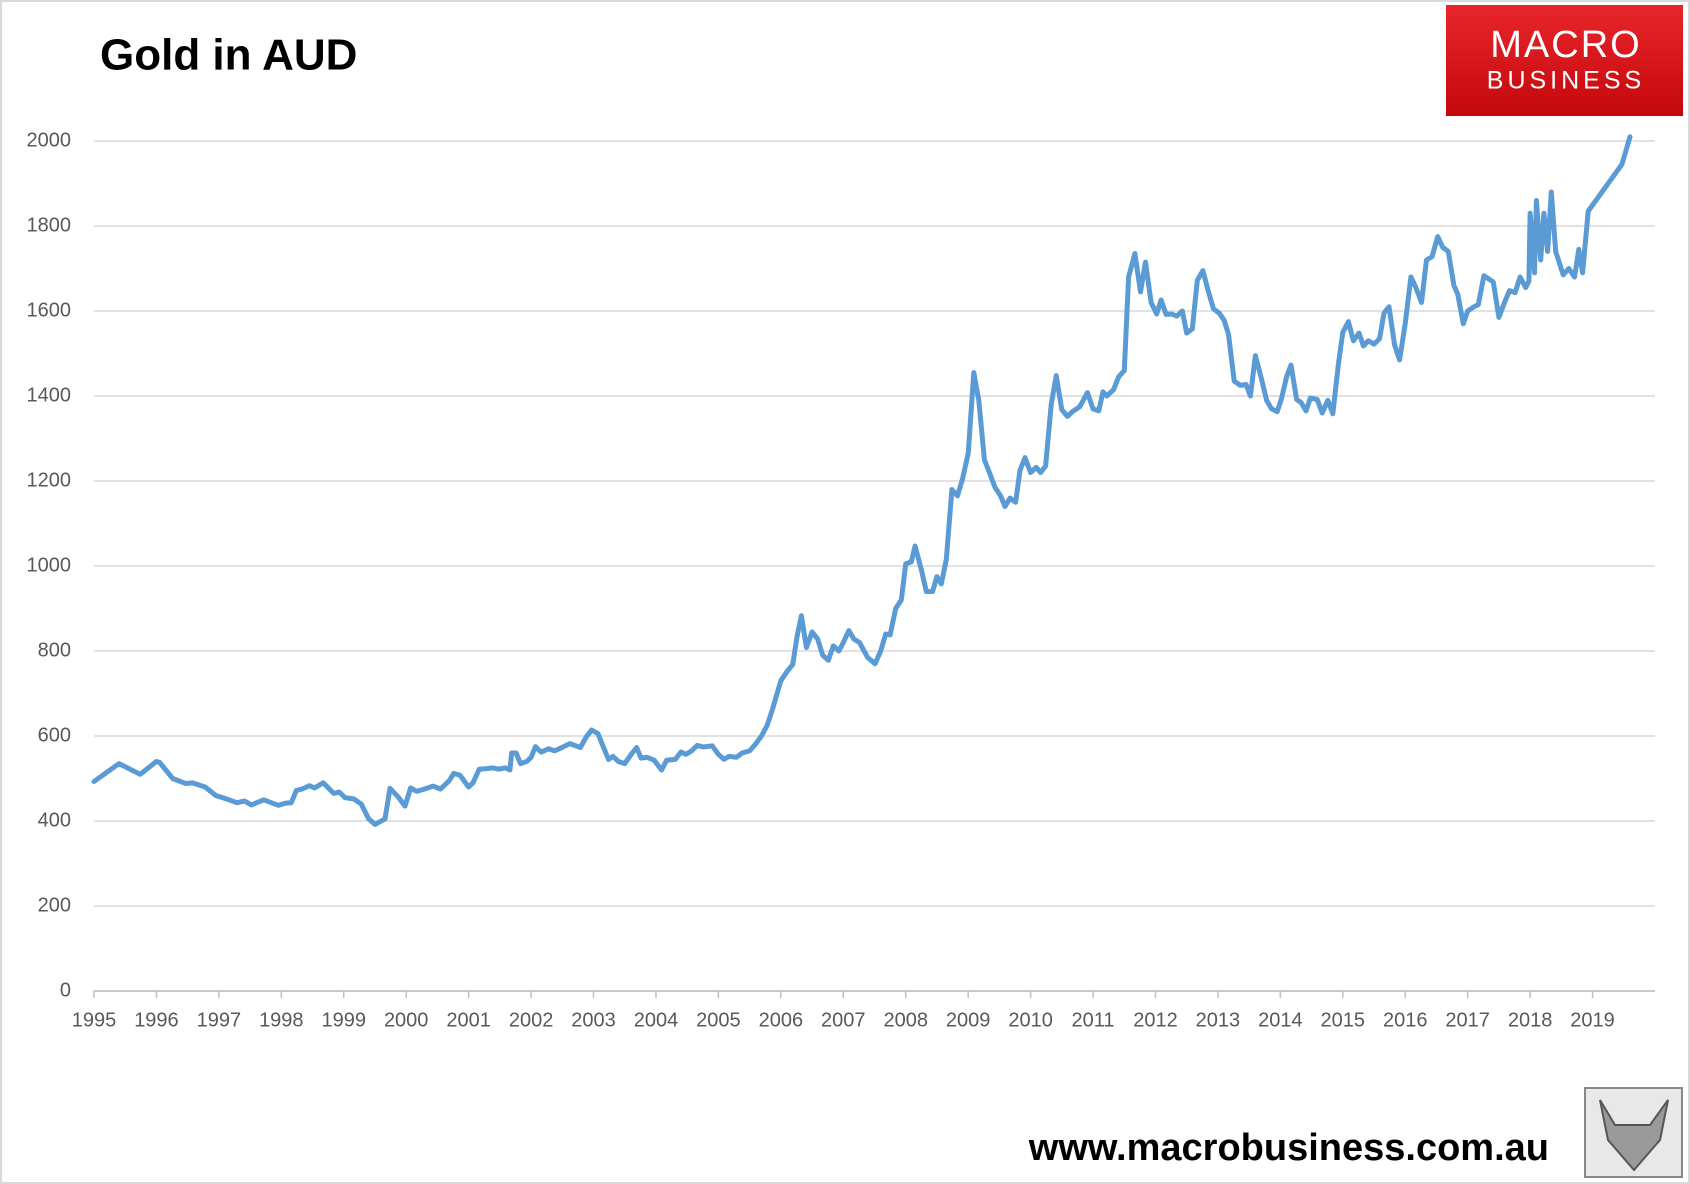 The height and width of the screenshot is (1184, 1690). I want to click on x-tick-label: 1999, so click(344, 1020).